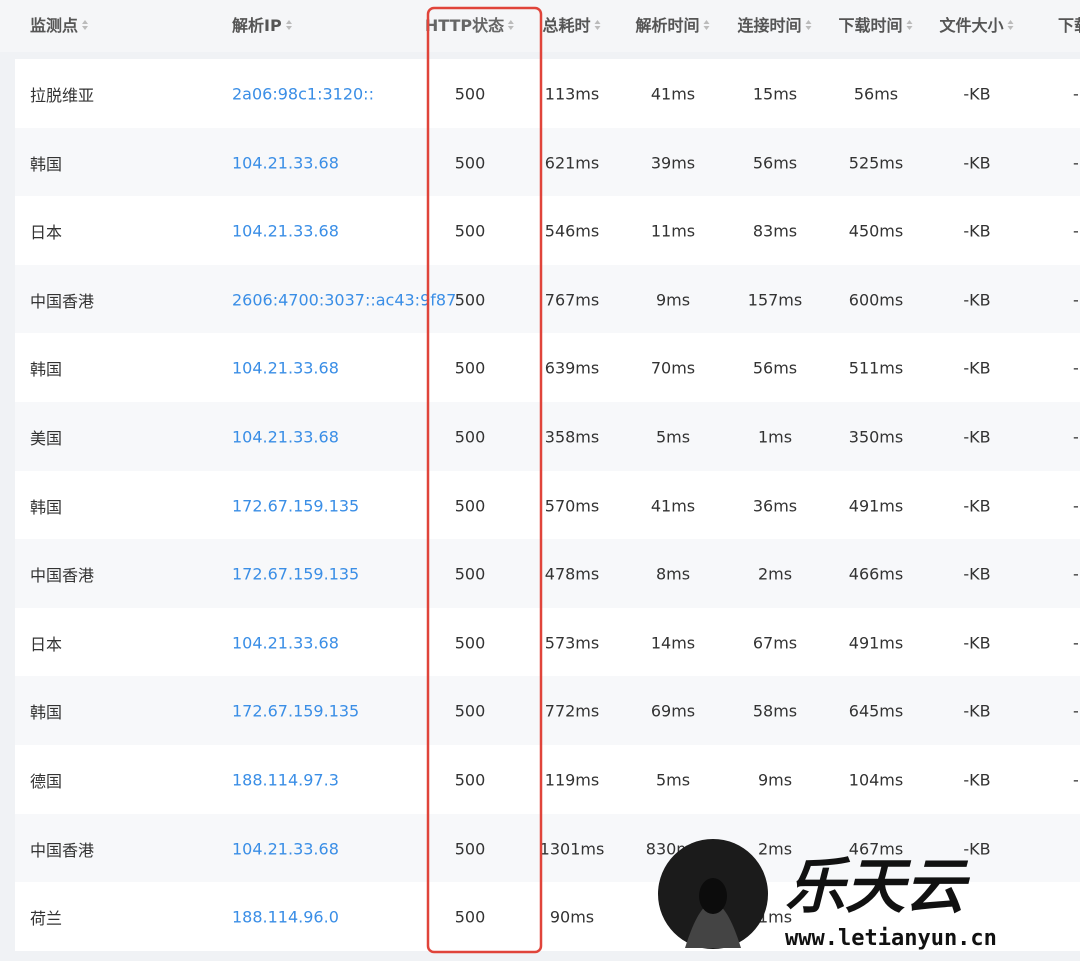 The height and width of the screenshot is (961, 1080). What do you see at coordinates (875, 887) in the screenshot?
I see `watermark-brand: 乐天云` at bounding box center [875, 887].